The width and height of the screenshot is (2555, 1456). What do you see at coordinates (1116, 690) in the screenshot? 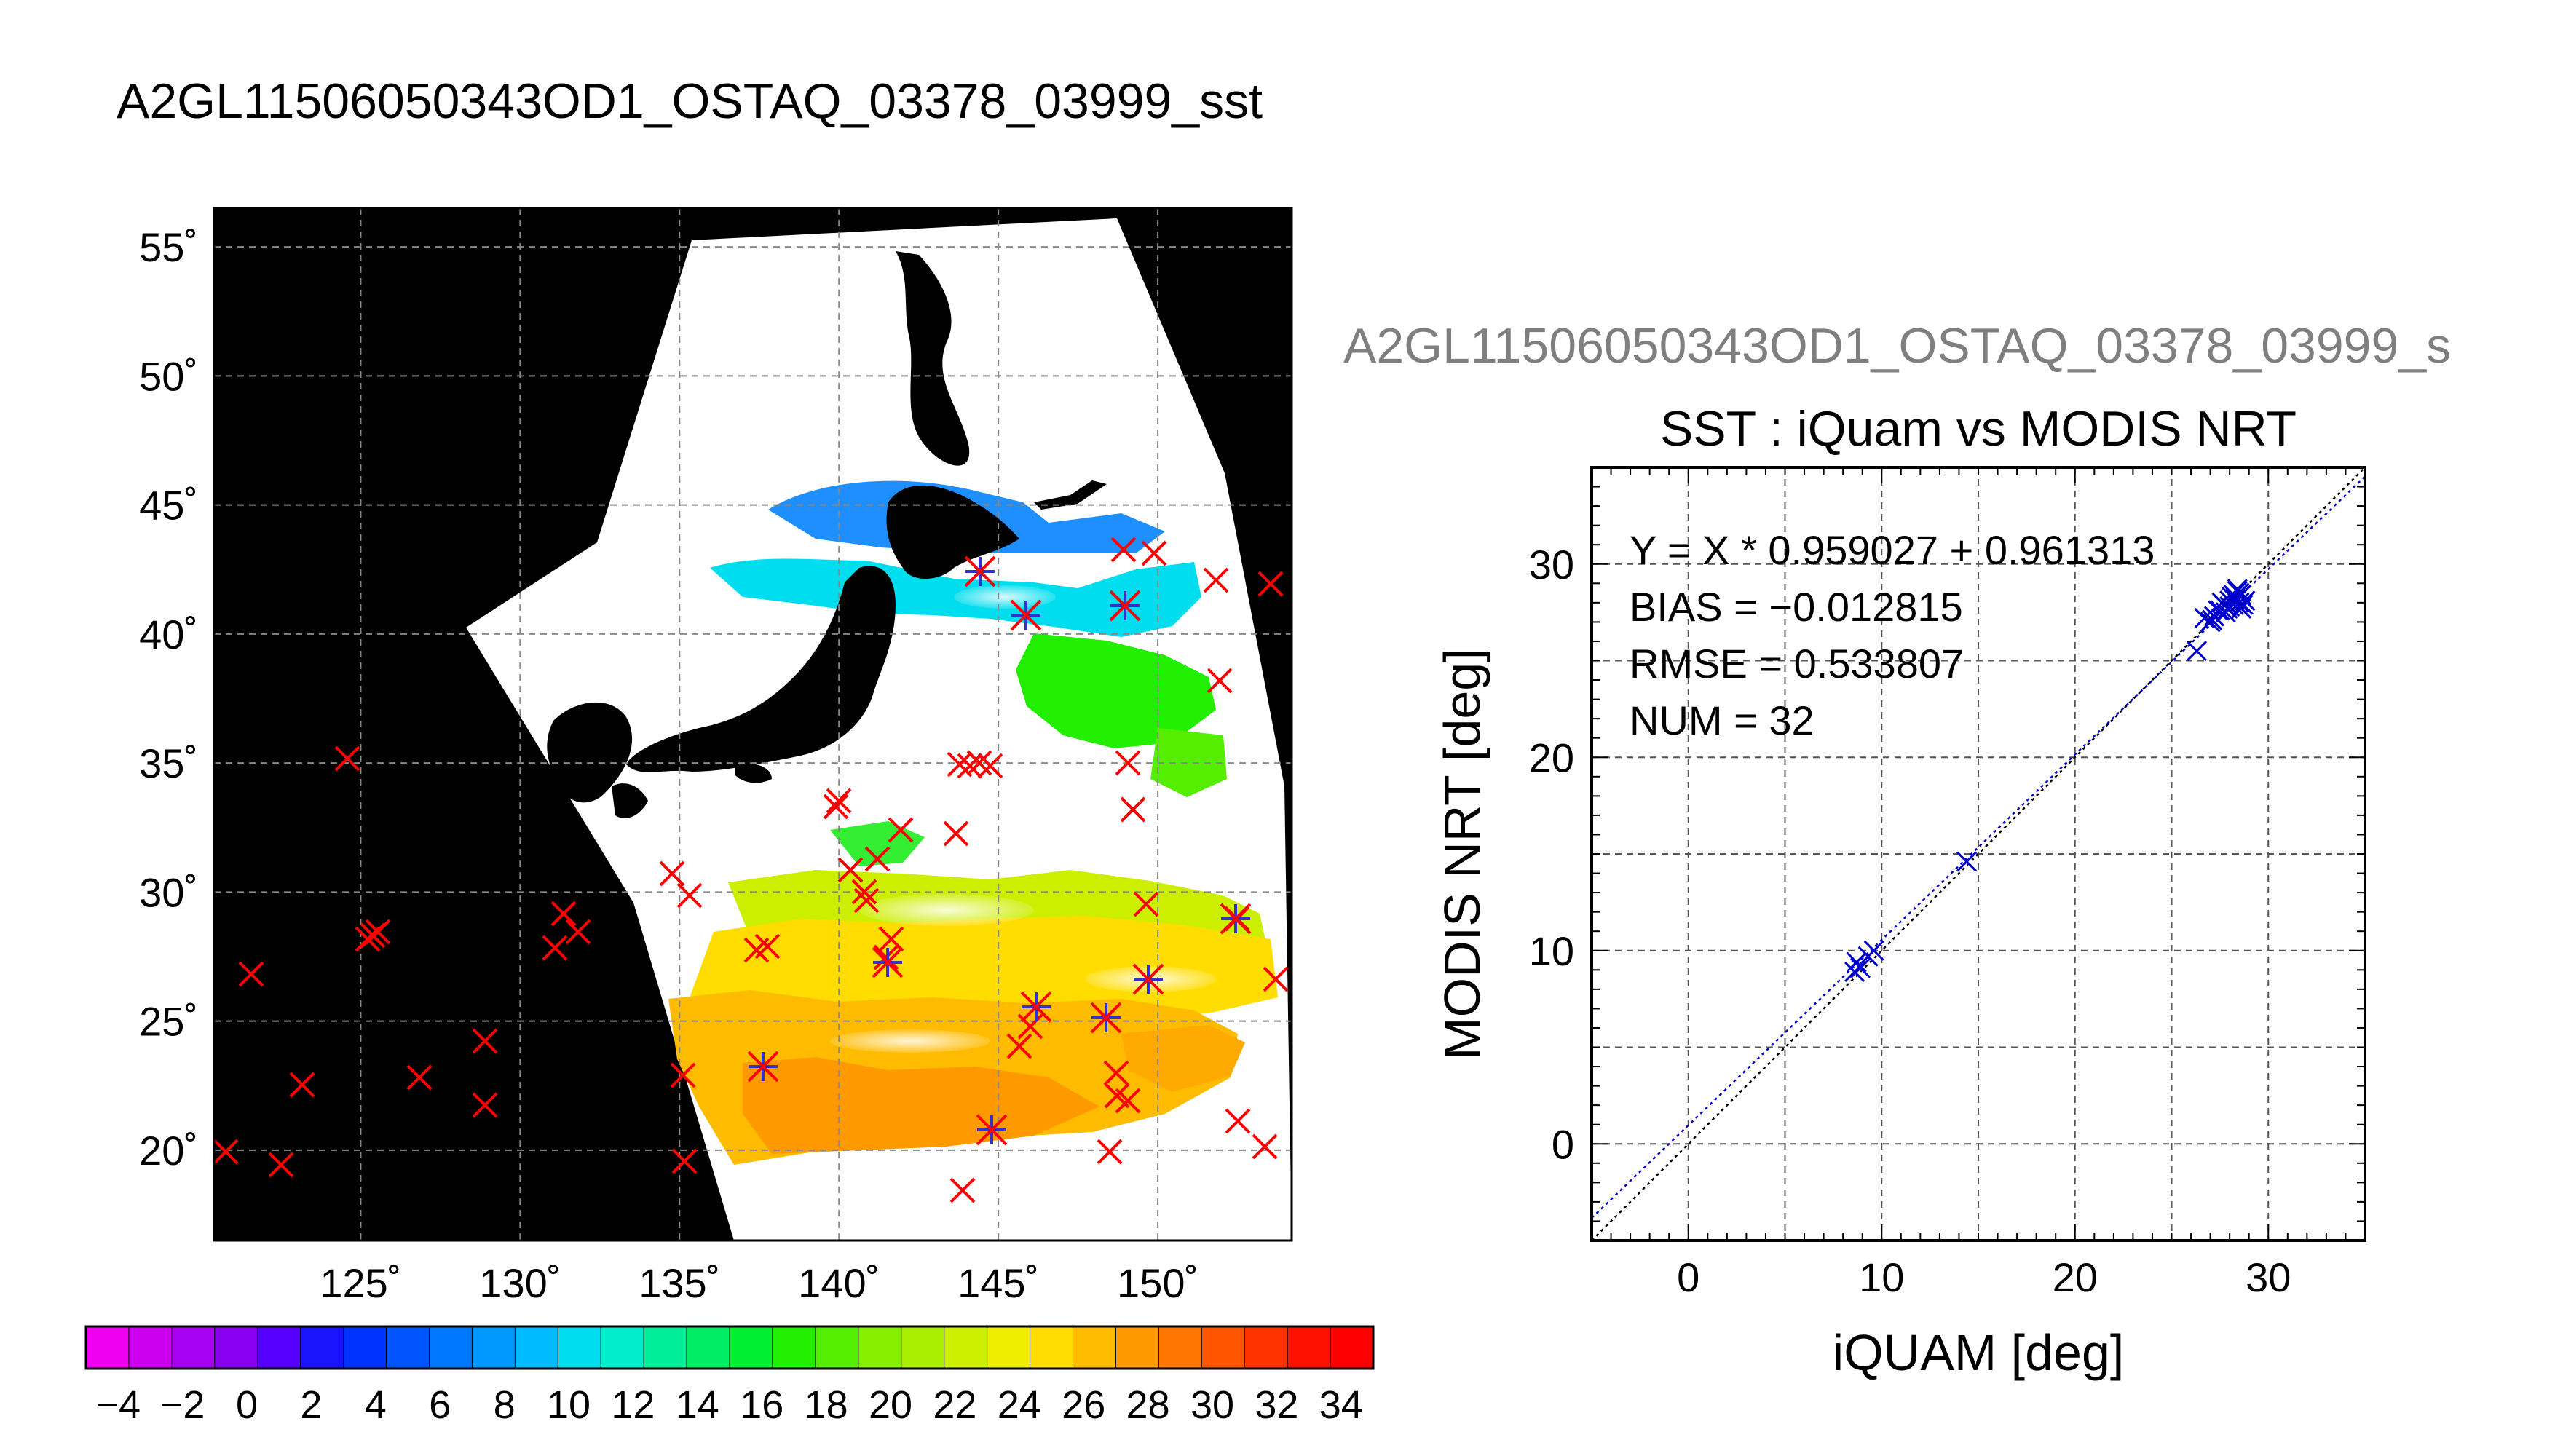
I see `sst-green-band` at bounding box center [1116, 690].